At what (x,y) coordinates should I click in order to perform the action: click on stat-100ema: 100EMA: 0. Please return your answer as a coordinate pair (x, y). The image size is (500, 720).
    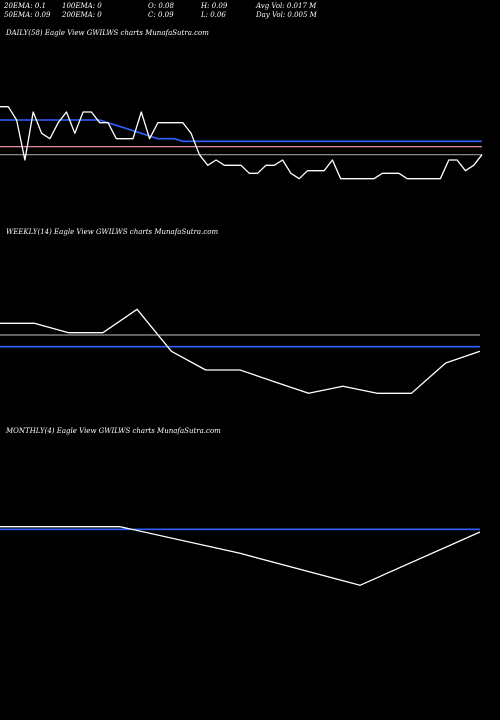
    Looking at the image, I should click on (82, 6).